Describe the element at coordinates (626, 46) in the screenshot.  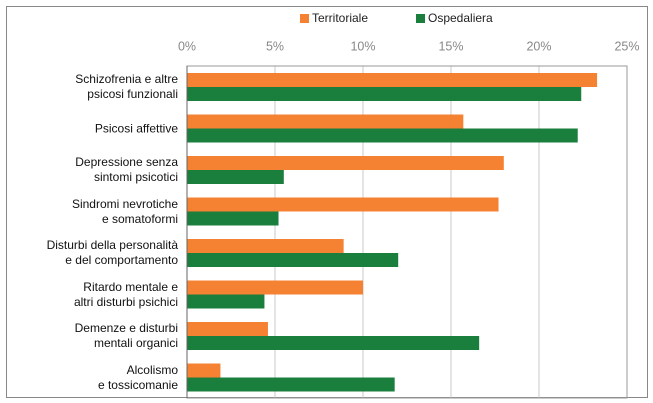
I see `x-tick-label: 25%` at that location.